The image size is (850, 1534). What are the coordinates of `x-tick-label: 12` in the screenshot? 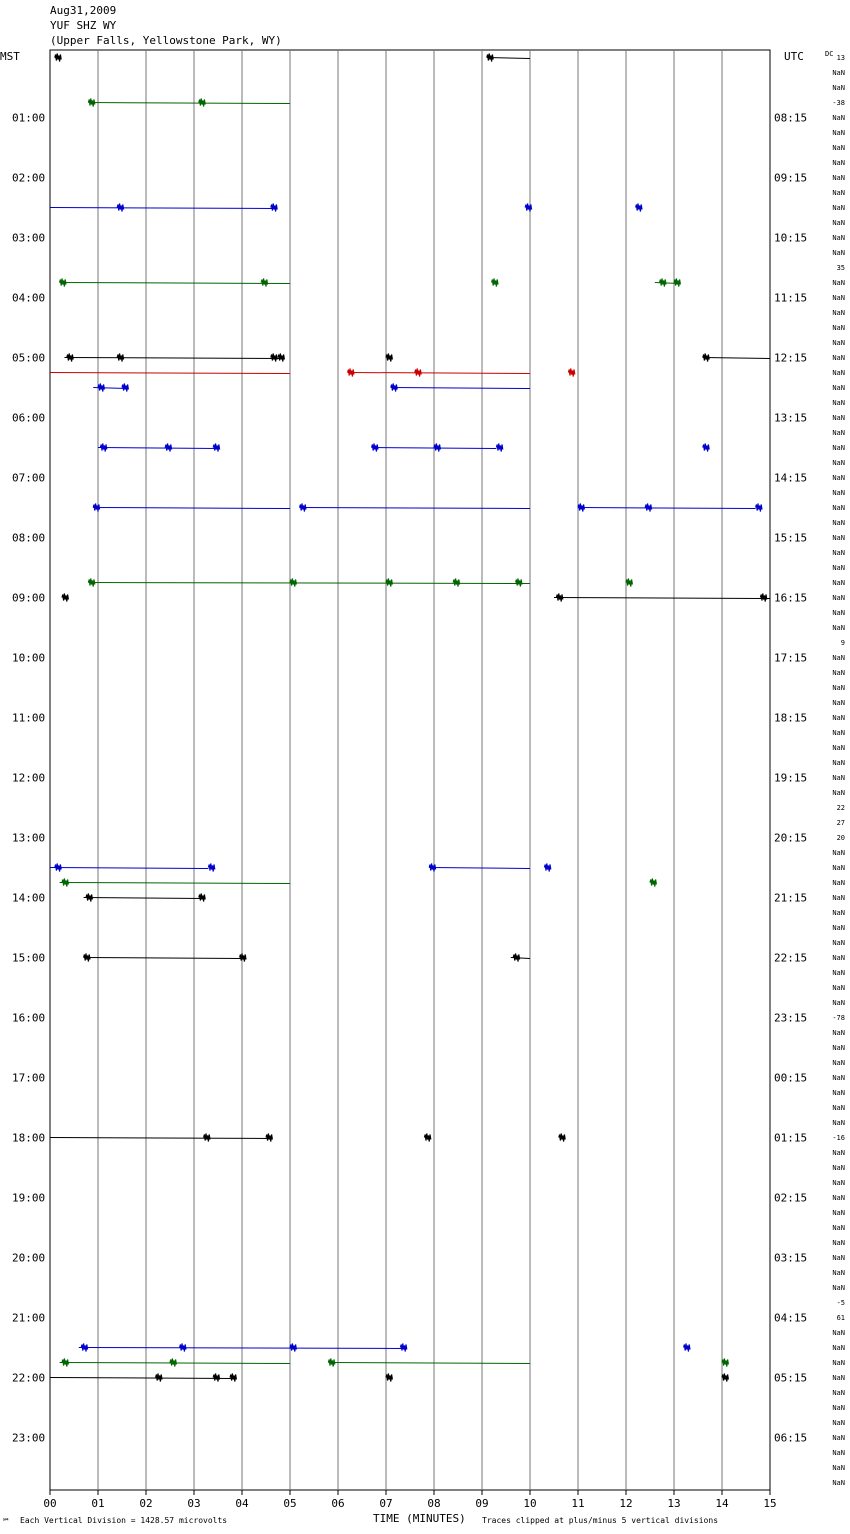 It's located at (625, 1503).